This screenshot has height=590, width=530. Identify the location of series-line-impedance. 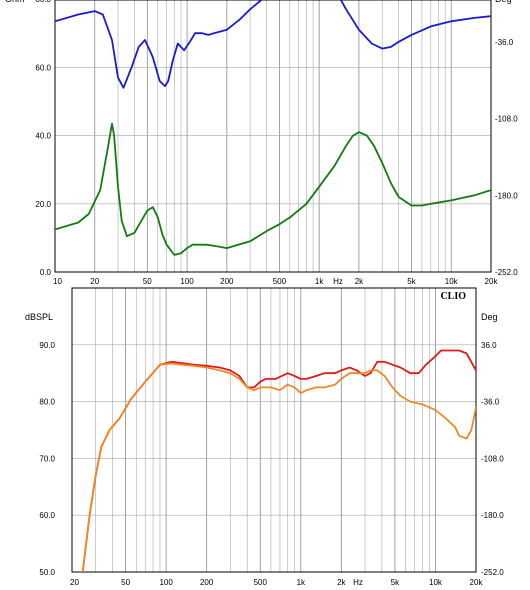
(273, 44).